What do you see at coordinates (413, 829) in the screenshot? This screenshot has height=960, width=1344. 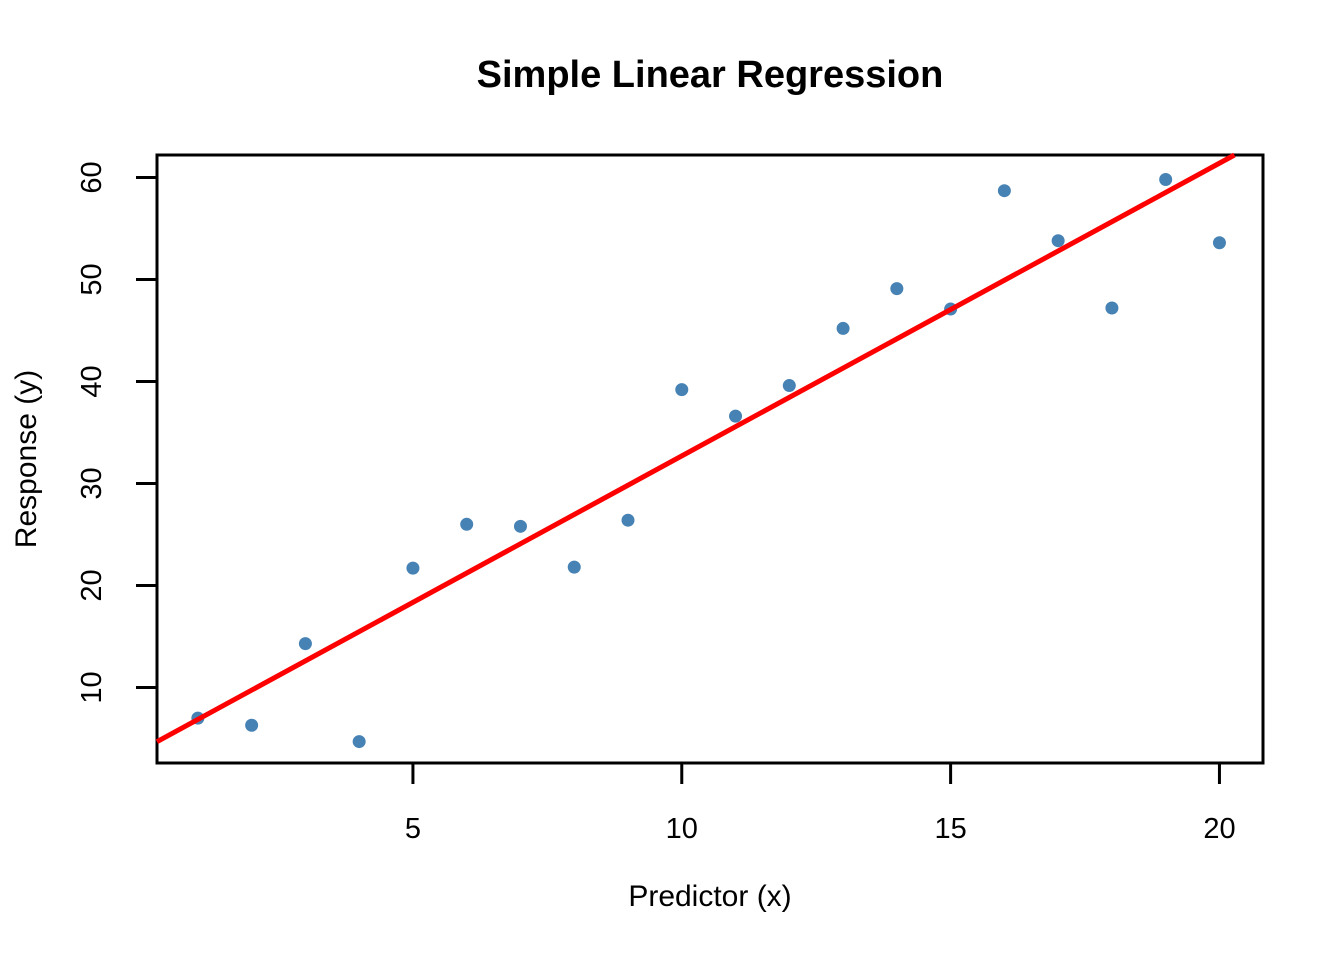 I see `x-tick-label: 5` at bounding box center [413, 829].